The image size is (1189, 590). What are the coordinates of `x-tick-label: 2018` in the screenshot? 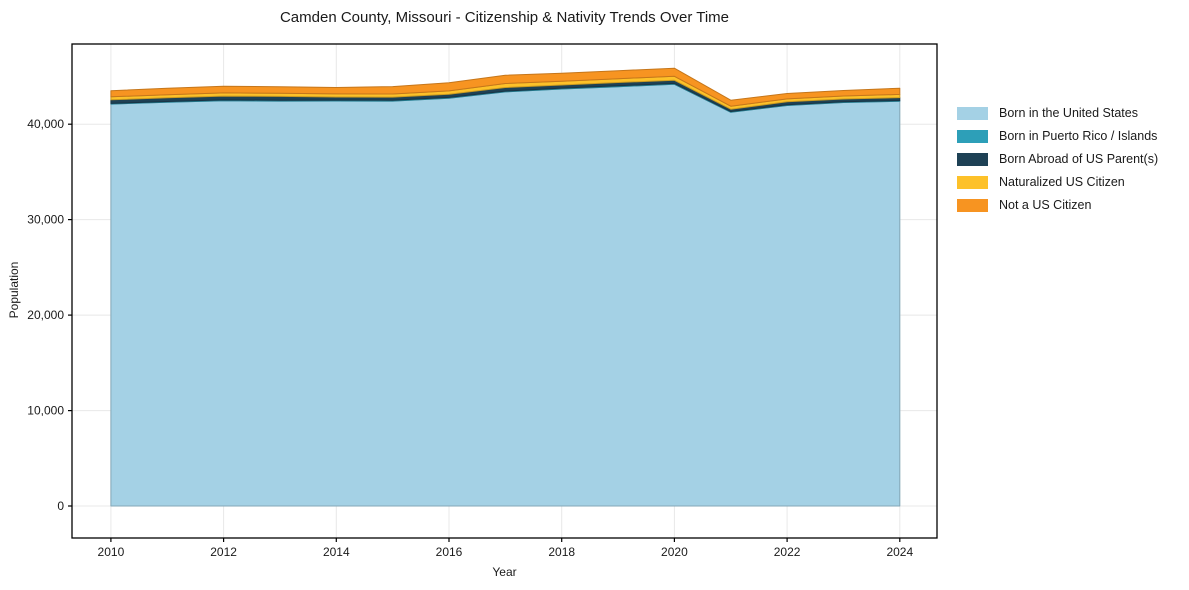 It's located at (561, 552).